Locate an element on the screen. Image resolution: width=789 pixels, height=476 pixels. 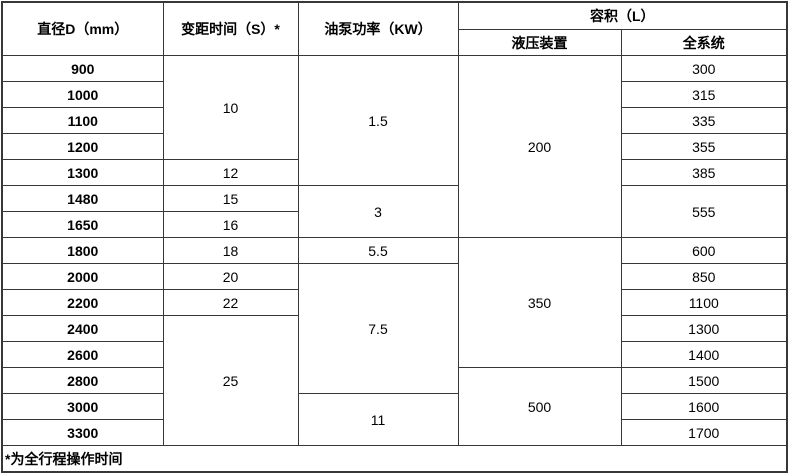
header-diameter: 直径D（mm） is located at coordinates (82, 28).